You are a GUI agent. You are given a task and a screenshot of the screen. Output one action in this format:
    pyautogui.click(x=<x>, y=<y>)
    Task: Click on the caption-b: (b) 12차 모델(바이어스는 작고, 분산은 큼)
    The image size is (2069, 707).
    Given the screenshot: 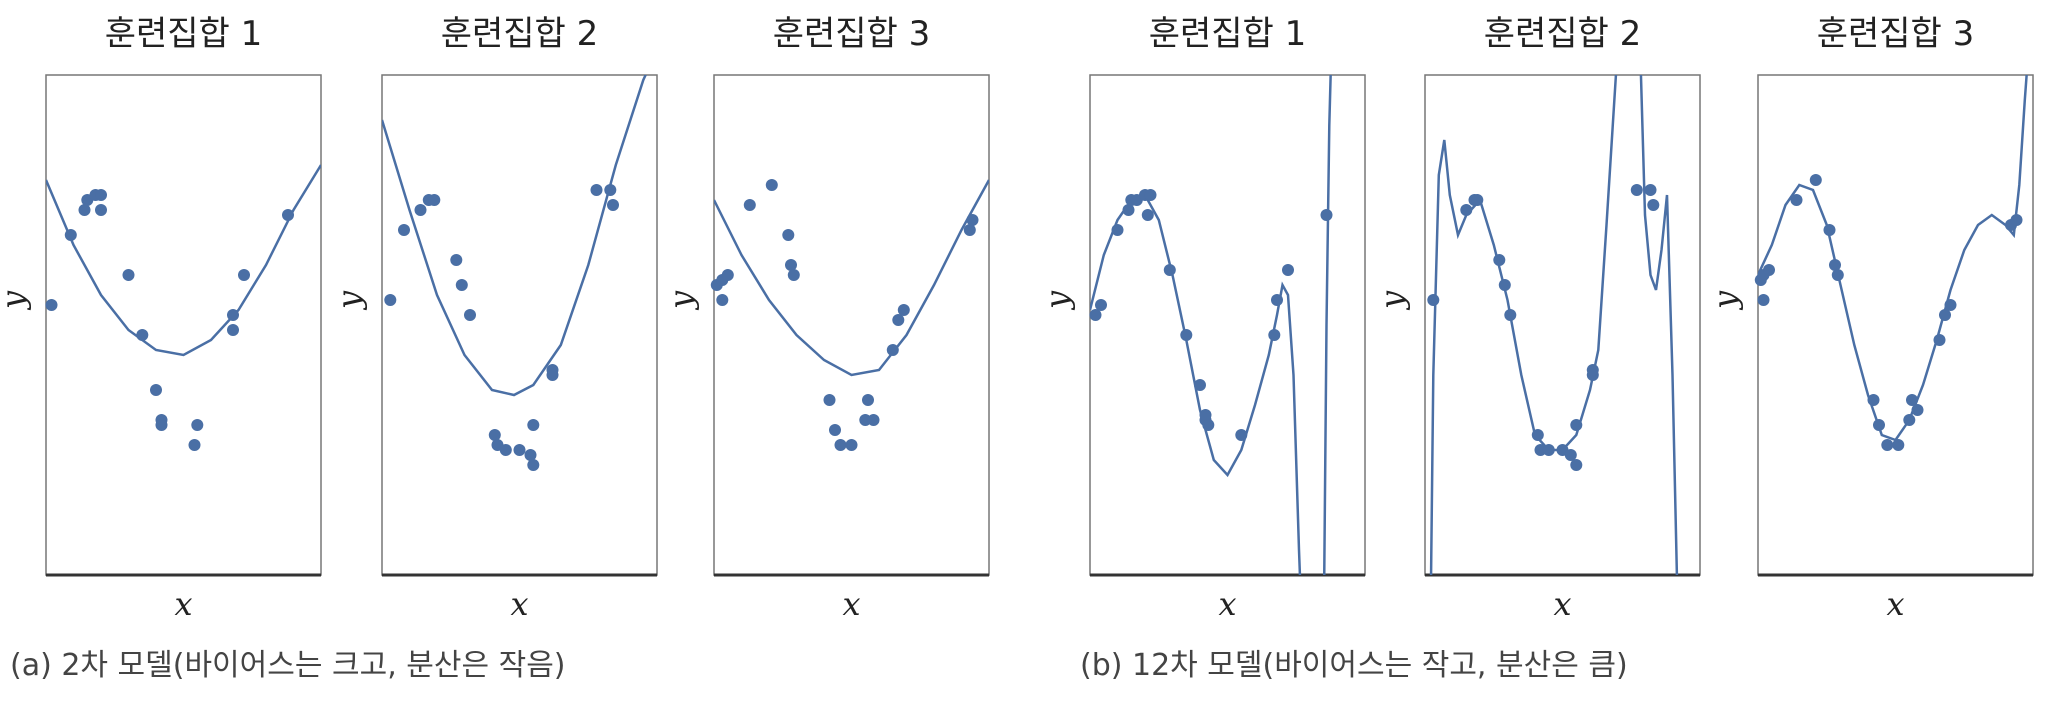 What is the action you would take?
    pyautogui.click(x=1354, y=665)
    